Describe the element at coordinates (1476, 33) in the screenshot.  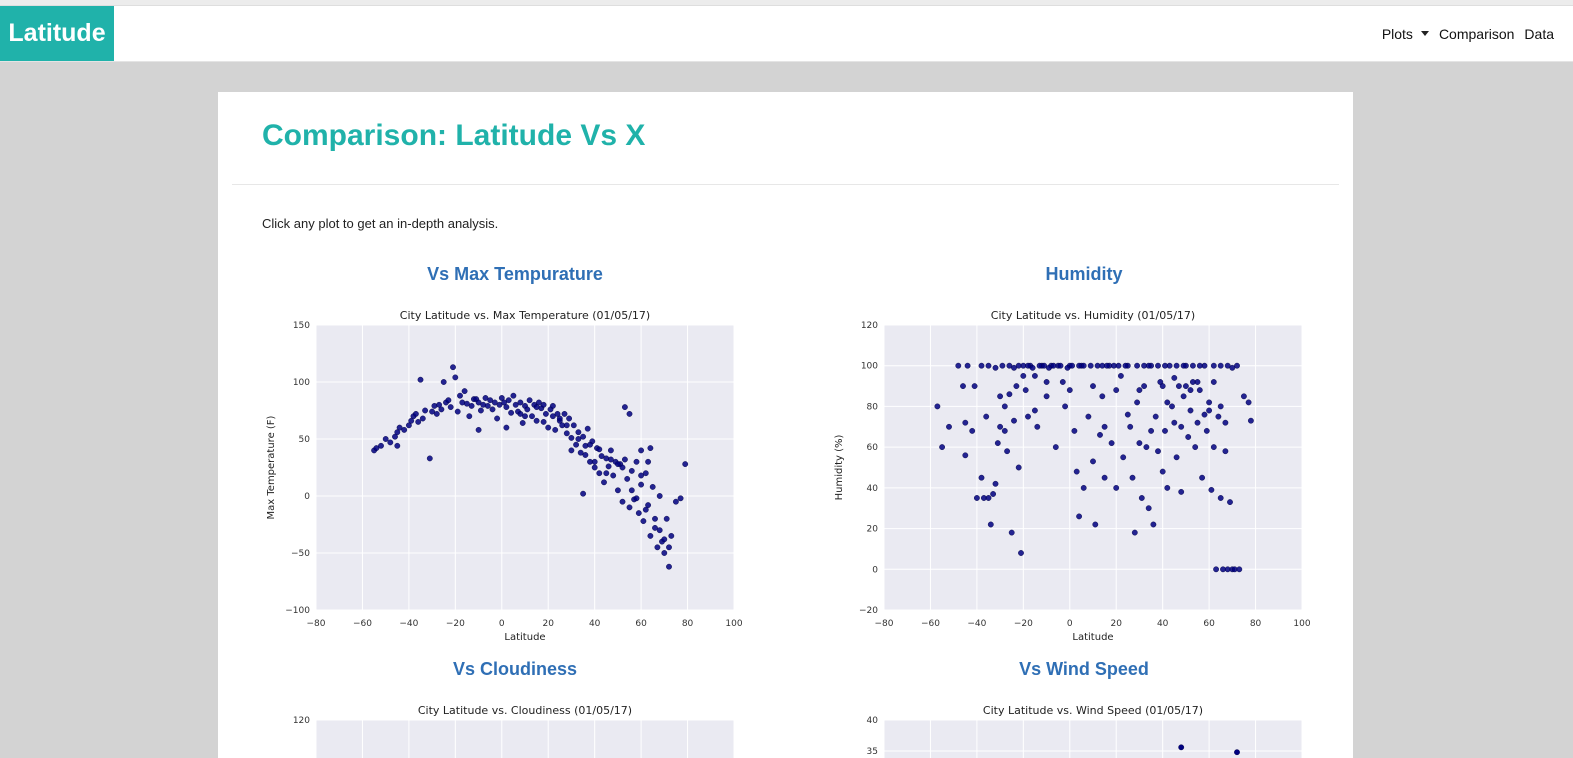
I see `nav-item-comparison: Comparison` at that location.